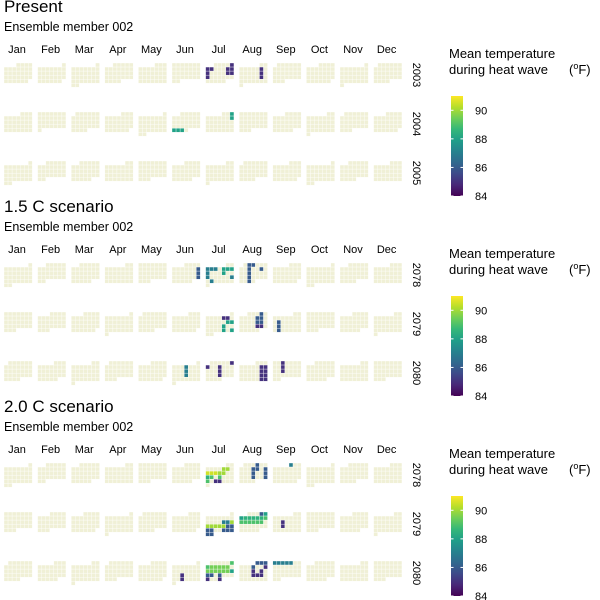 Image resolution: width=600 pixels, height=600 pixels. Describe the element at coordinates (50, 250) in the screenshot. I see `month-label-feb: Feb` at that location.